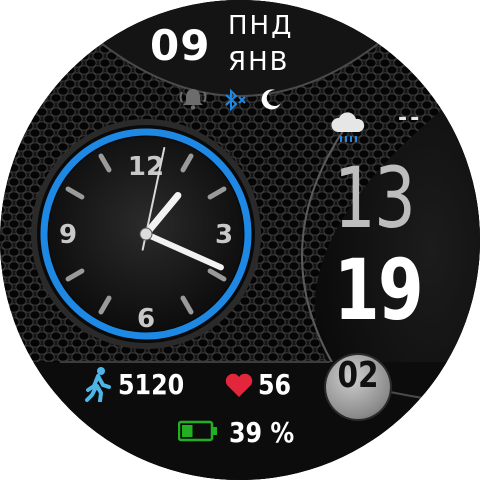 The image size is (480, 480). I want to click on seconds-badge, so click(358, 387).